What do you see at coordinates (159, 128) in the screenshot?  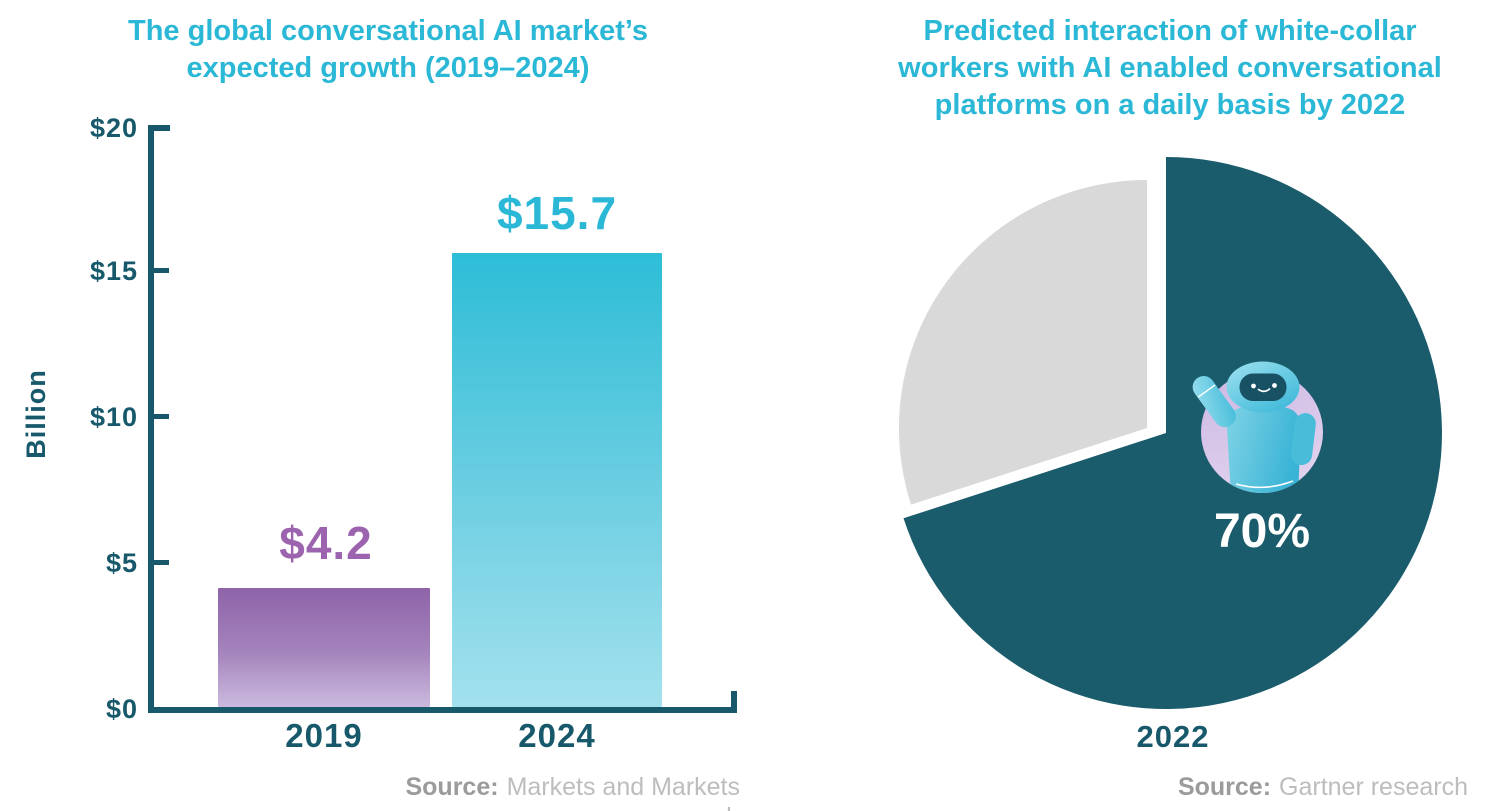 I see `y-axis-top-tick` at bounding box center [159, 128].